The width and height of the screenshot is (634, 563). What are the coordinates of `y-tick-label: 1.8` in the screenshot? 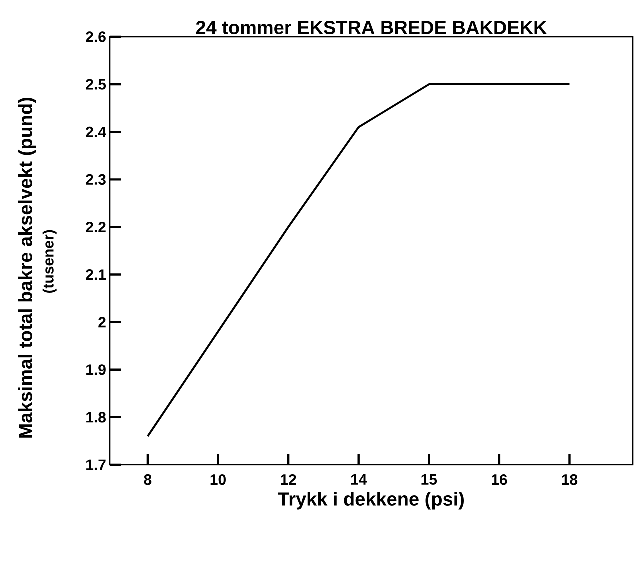 It's located at (96, 417).